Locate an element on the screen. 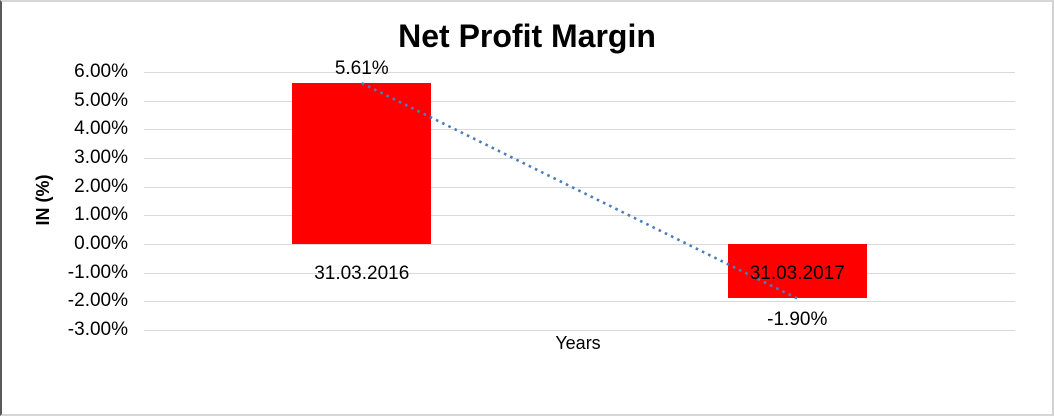 The image size is (1054, 416). y-axis-tick-label: 2.00% is located at coordinates (101, 186).